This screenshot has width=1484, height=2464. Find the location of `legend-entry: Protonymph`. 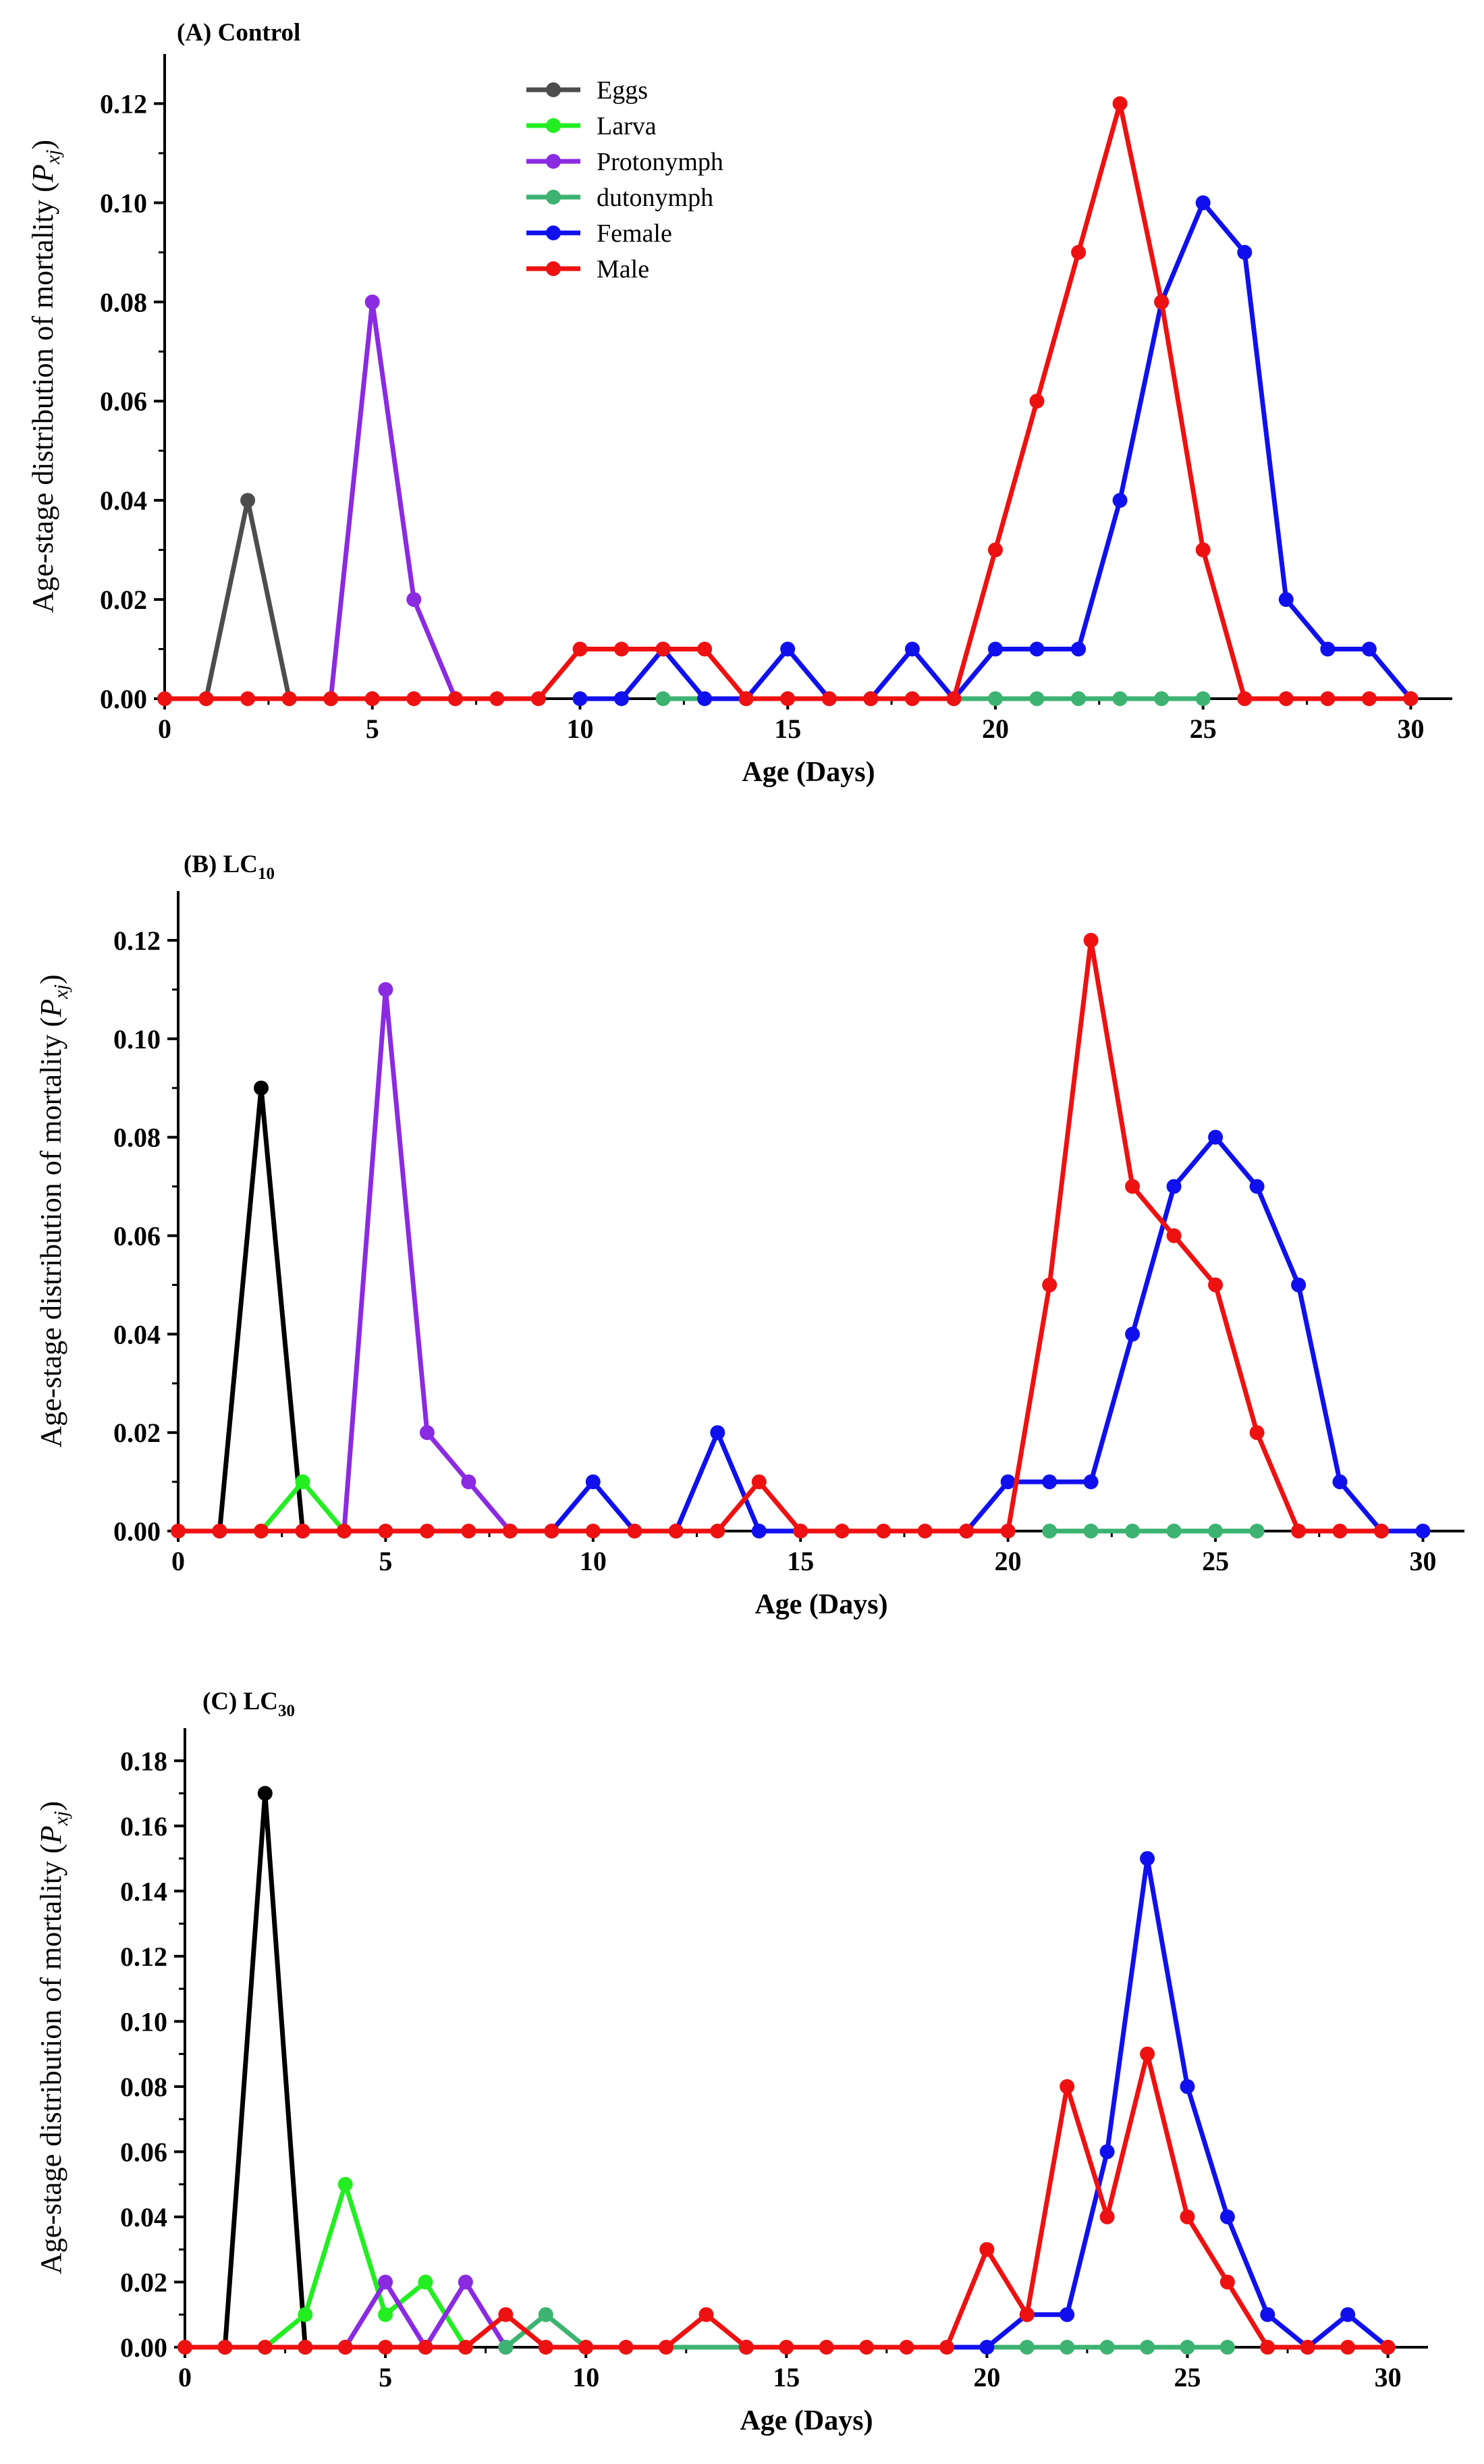

legend-entry: Protonymph is located at coordinates (624, 162).